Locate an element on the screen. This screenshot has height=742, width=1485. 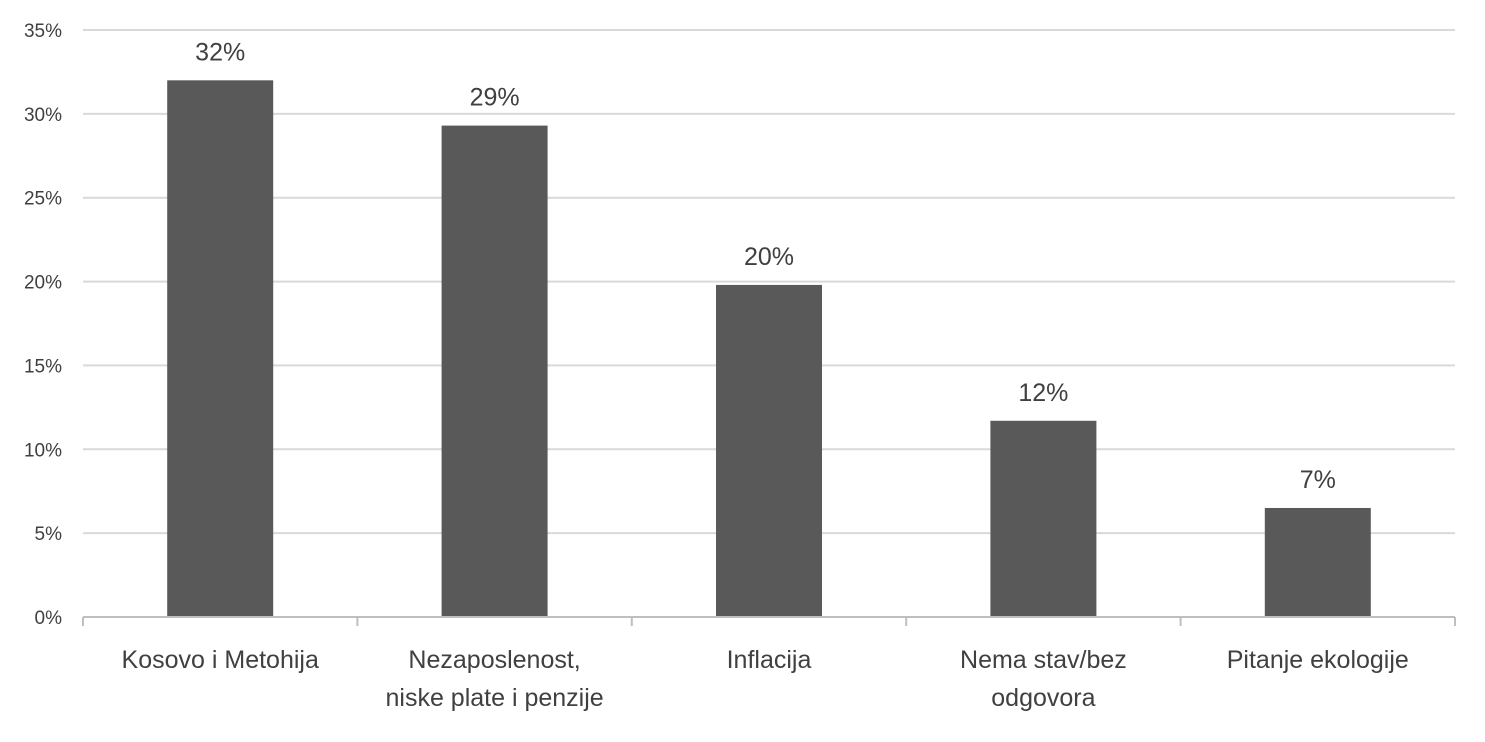
category-label: odgovora is located at coordinates (1043, 698).